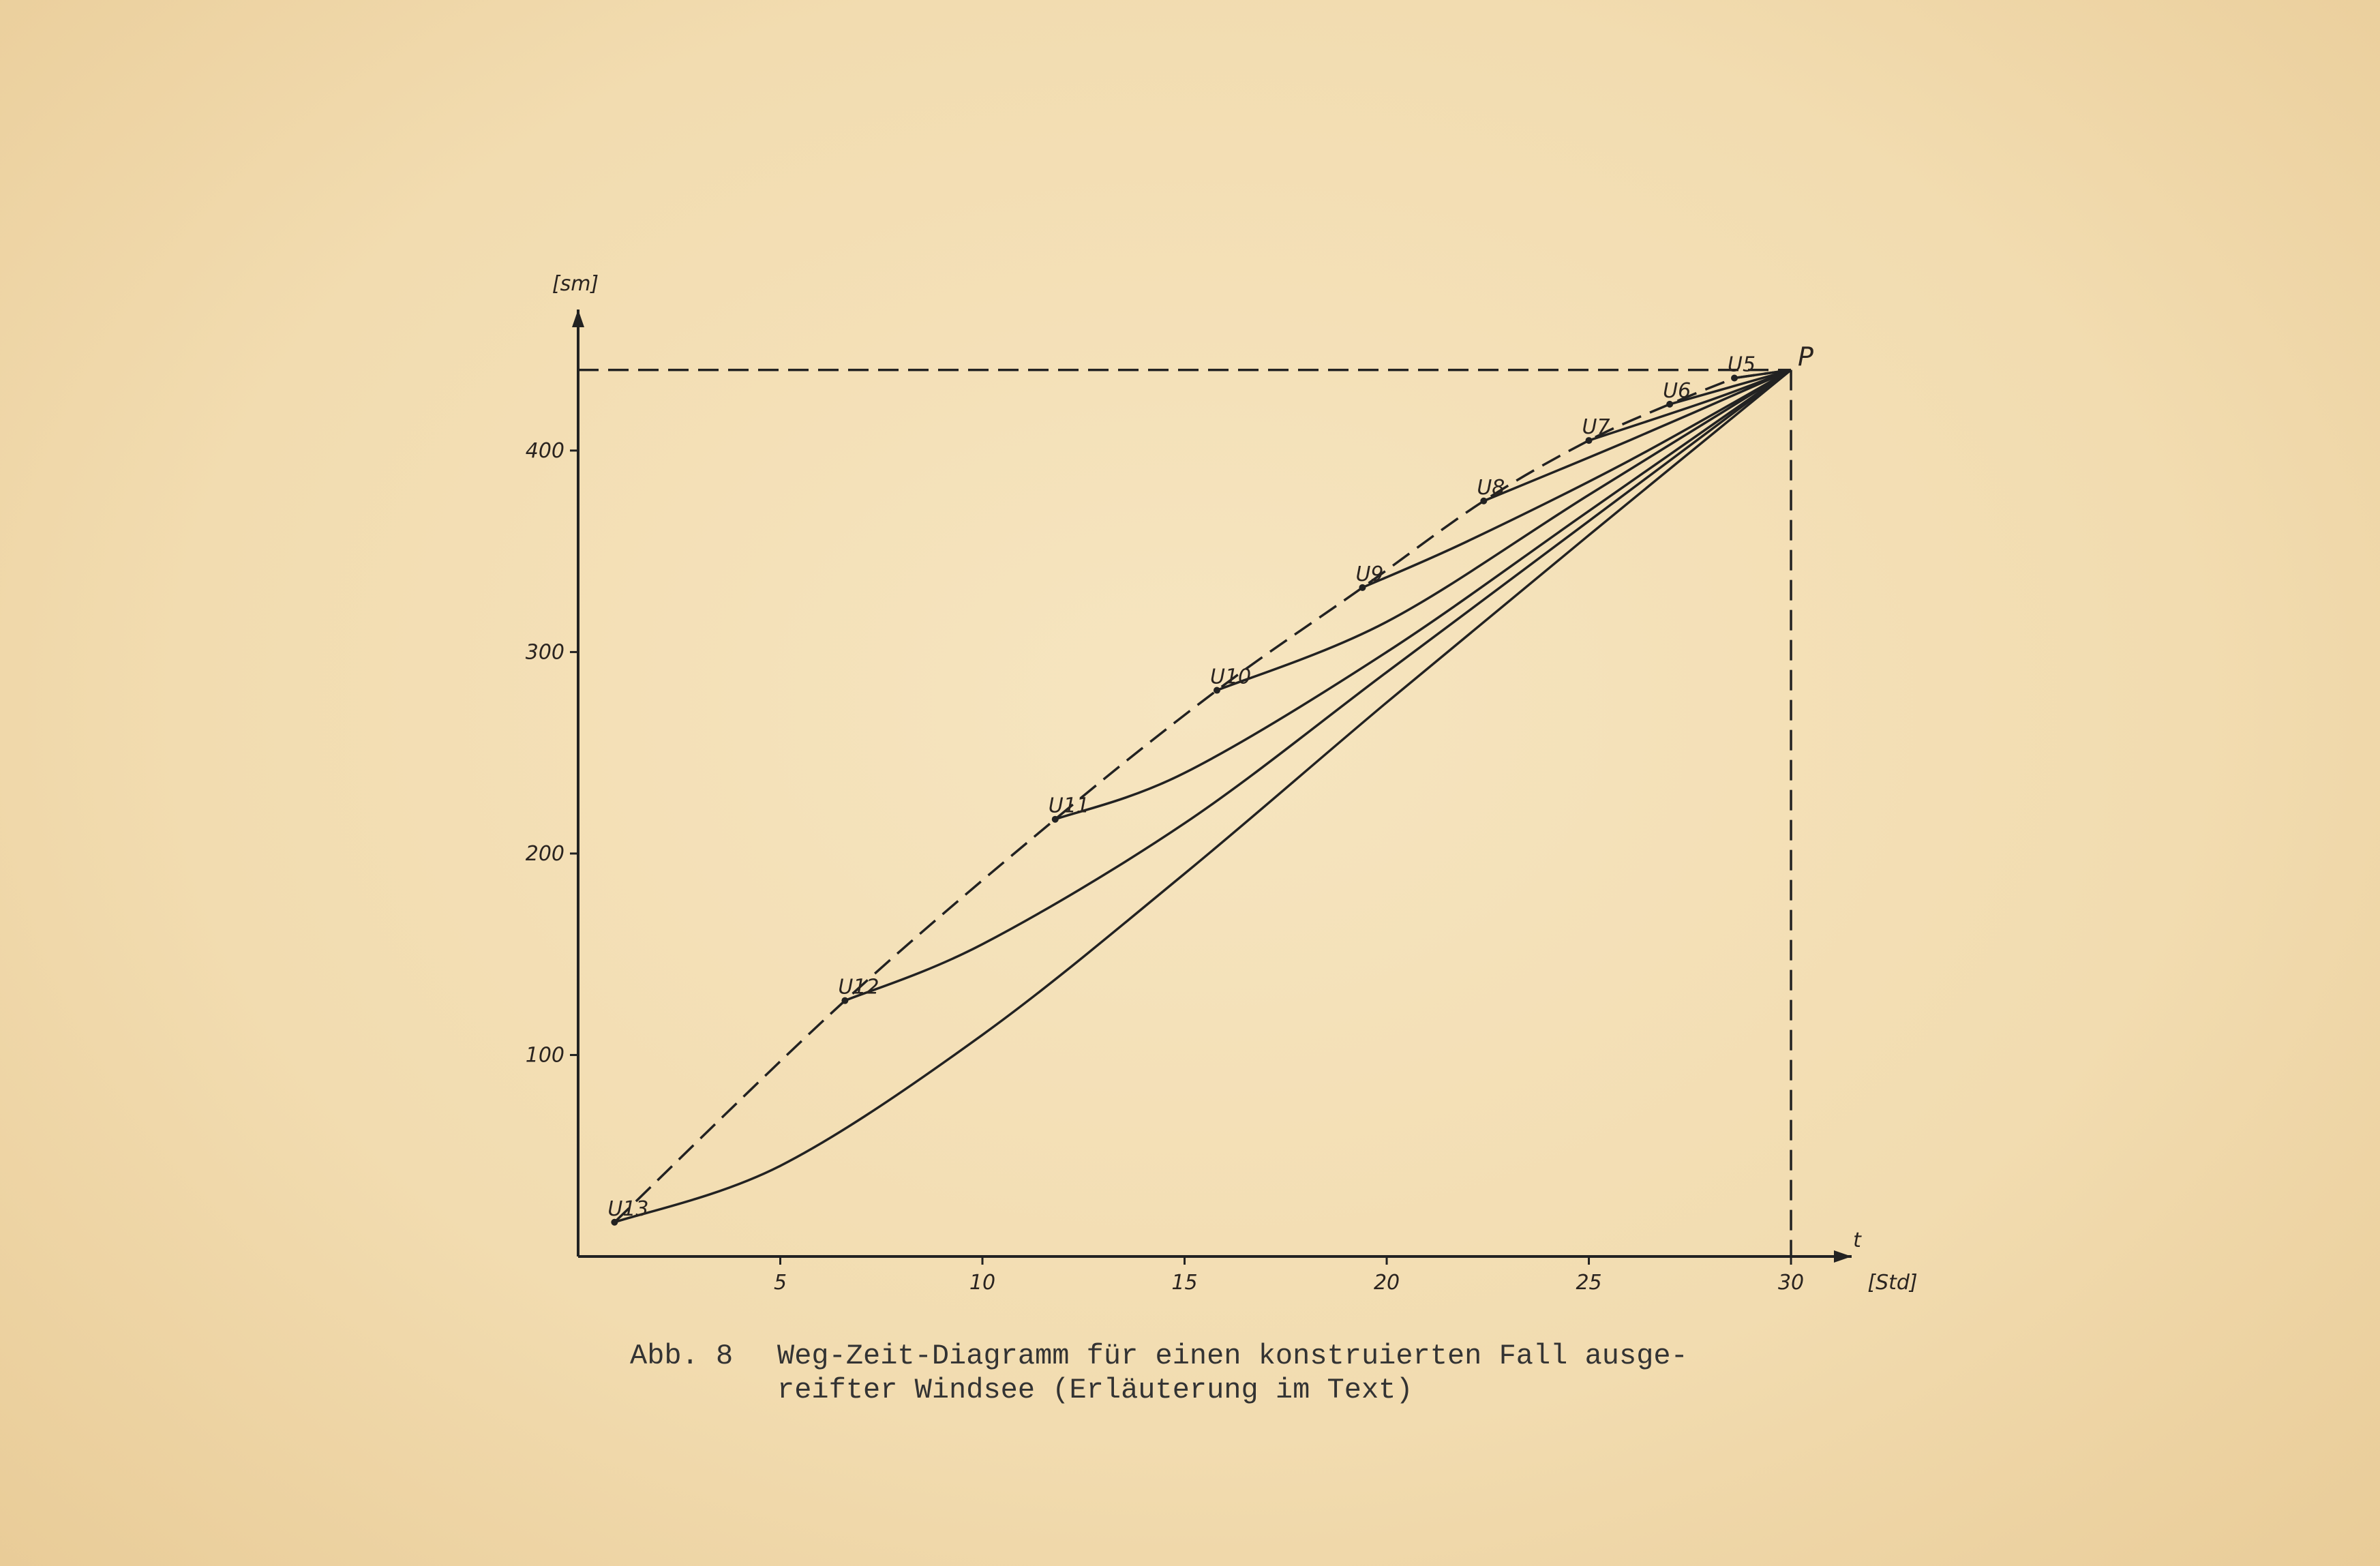 The width and height of the screenshot is (2380, 1566). I want to click on y-tick-label: 400, so click(545, 451).